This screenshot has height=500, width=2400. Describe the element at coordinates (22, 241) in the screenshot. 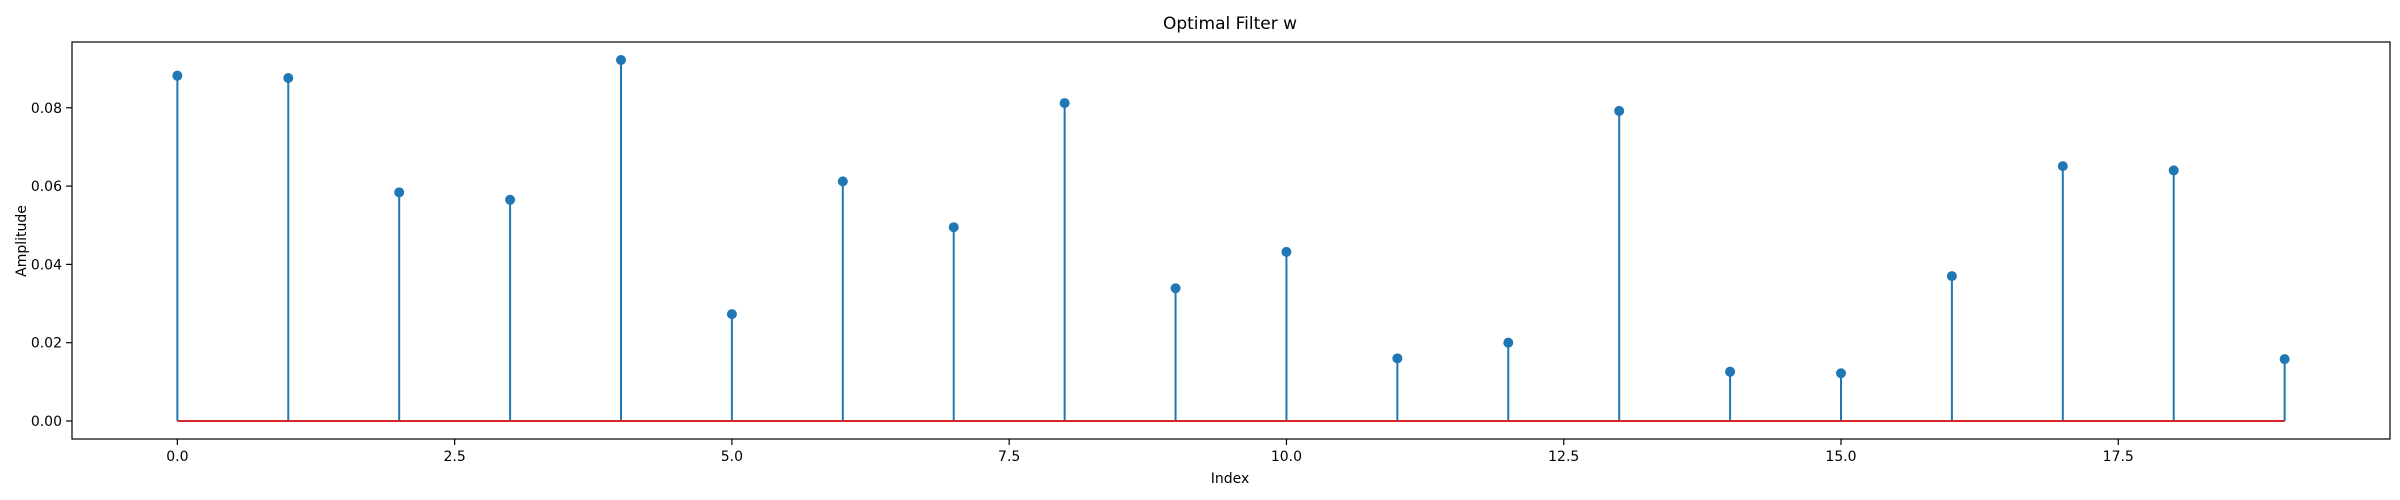

I see `y-axis-label: Amplitude` at that location.